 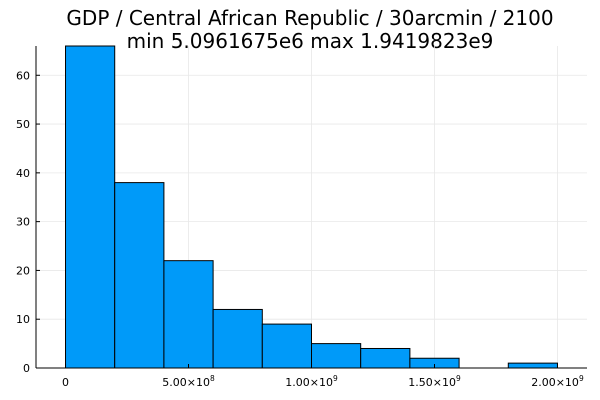 I want to click on x-axis-ticks: 0 5.00×10⁸ 1.00×10⁹ 1.50×10⁹ 2.00×10⁹, so click(x=323, y=376).